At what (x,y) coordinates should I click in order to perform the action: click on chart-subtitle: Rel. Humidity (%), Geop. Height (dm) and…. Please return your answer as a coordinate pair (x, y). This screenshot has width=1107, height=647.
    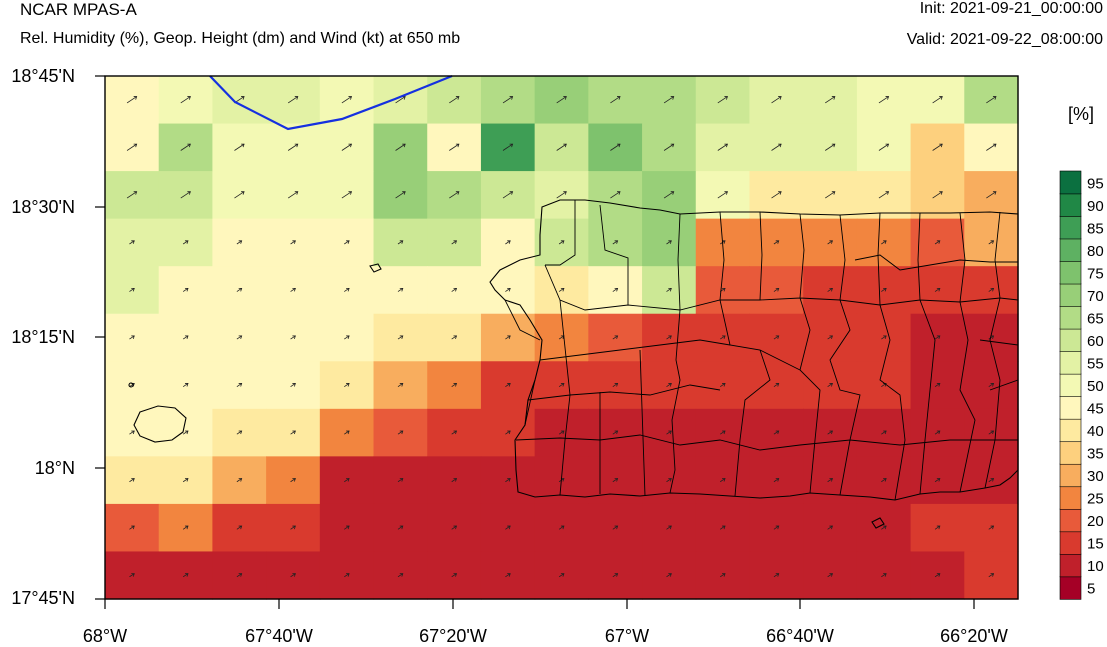
    Looking at the image, I should click on (240, 38).